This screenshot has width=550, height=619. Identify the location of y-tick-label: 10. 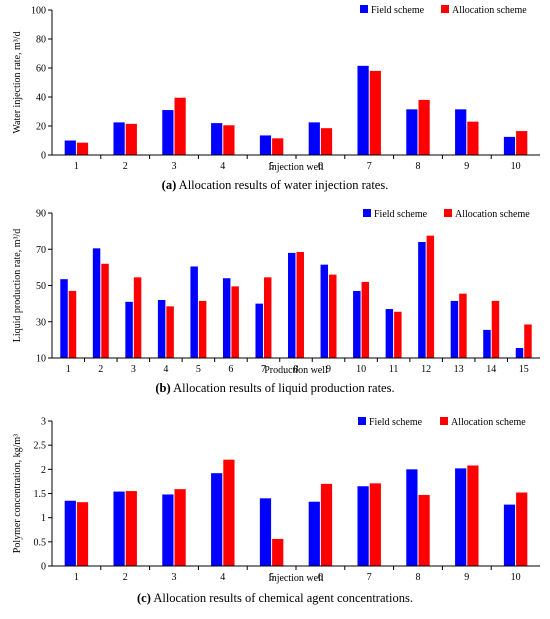
(41, 359).